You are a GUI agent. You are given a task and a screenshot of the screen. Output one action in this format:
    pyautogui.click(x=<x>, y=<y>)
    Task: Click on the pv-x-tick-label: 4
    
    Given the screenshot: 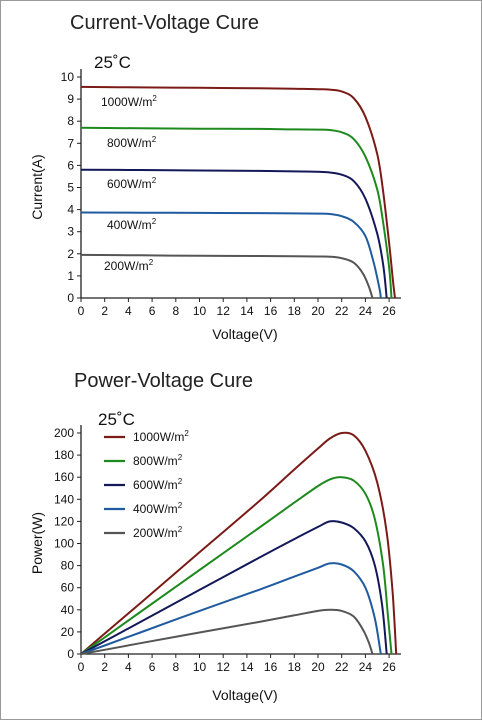 What is the action you would take?
    pyautogui.click(x=128, y=667)
    